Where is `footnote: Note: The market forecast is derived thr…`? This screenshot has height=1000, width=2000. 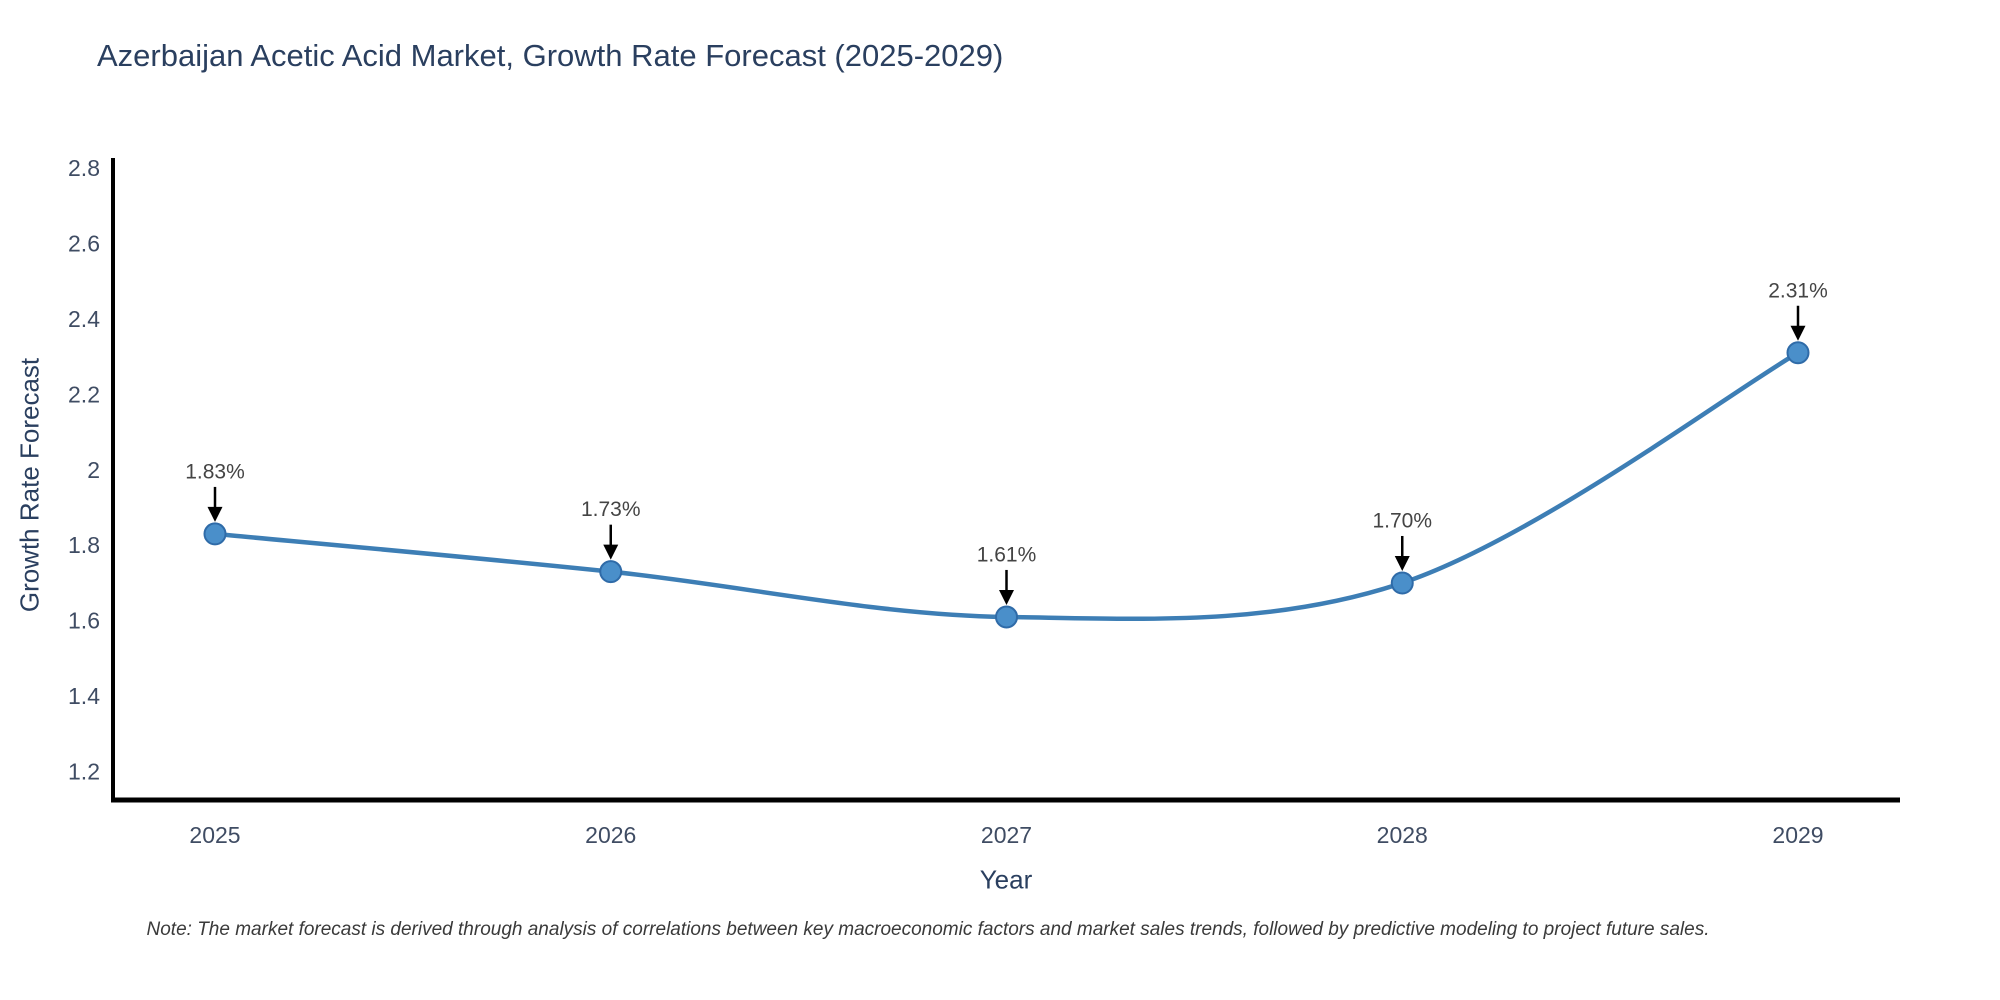
footnote: Note: The market forecast is derived thr… is located at coordinates (928, 929).